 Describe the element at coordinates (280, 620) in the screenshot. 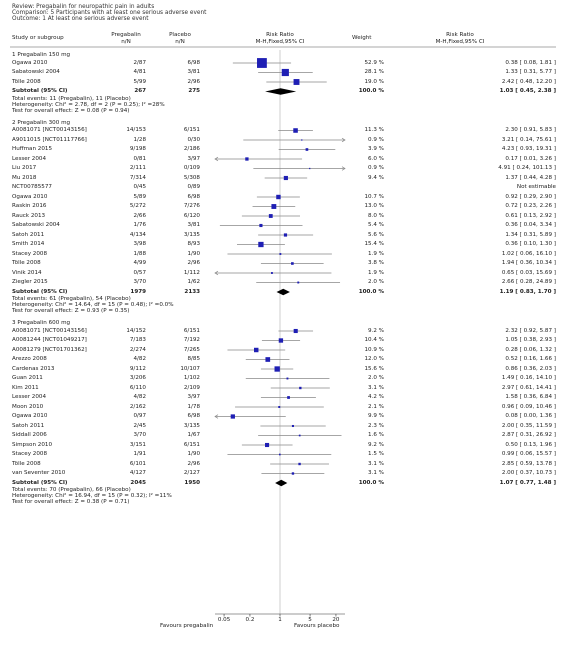

I see `x-tick-label: 1` at that location.